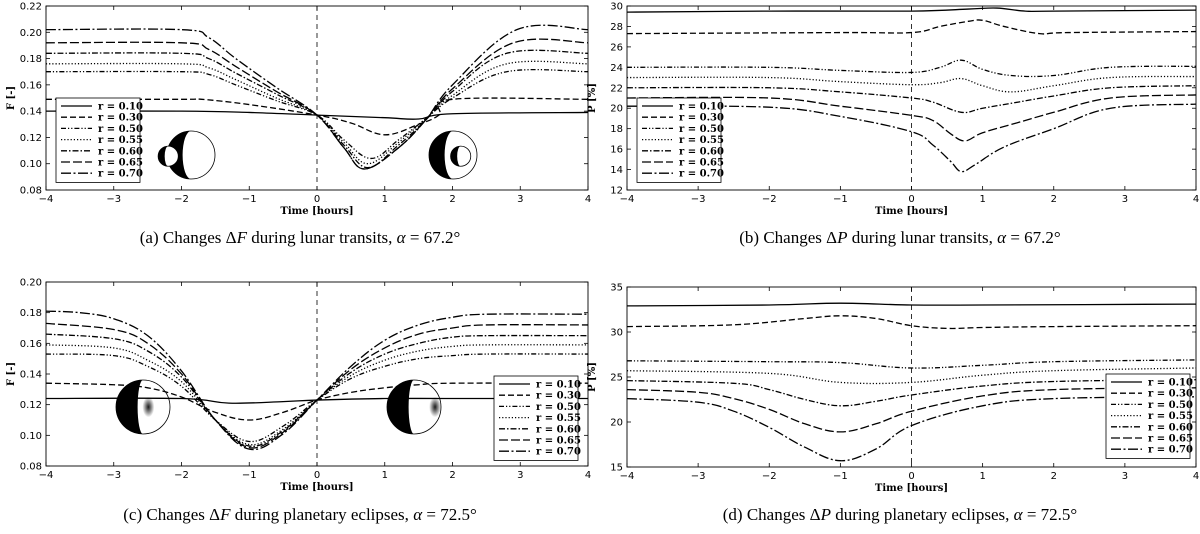  What do you see at coordinates (616, 27) in the screenshot?
I see `y-tick-label: 28` at bounding box center [616, 27].